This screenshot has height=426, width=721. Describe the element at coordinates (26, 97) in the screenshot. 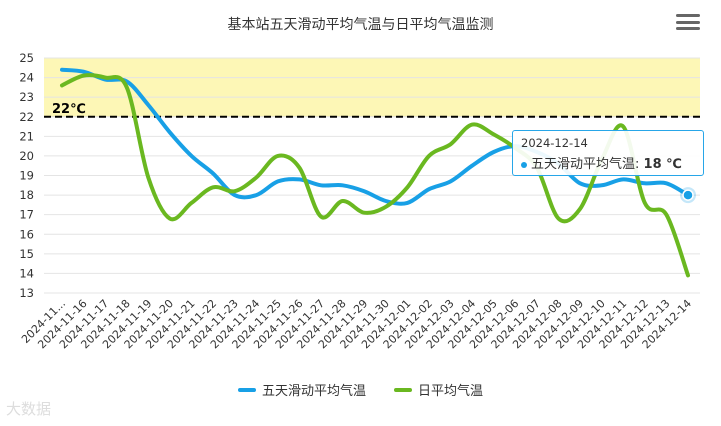

I see `y-tick-label: 23` at that location.